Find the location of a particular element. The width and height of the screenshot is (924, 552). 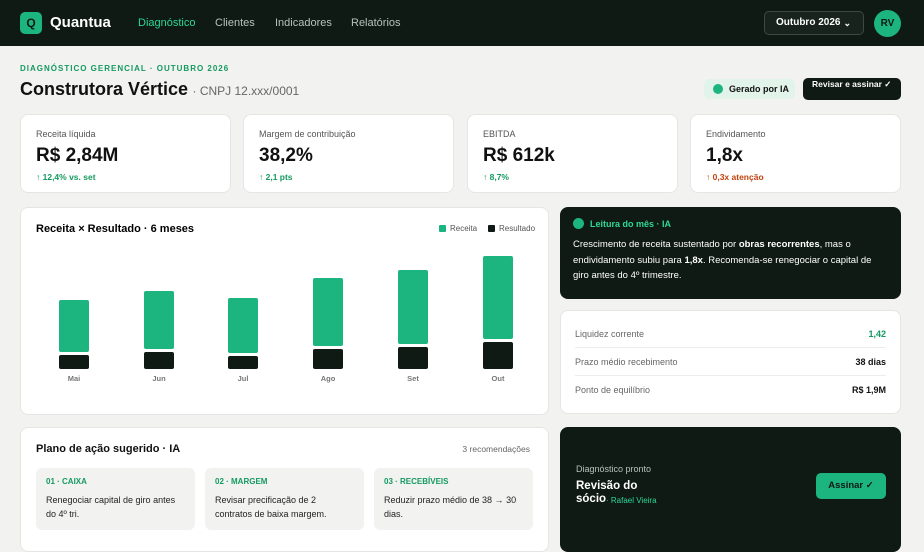

badge-dot is located at coordinates (718, 89).